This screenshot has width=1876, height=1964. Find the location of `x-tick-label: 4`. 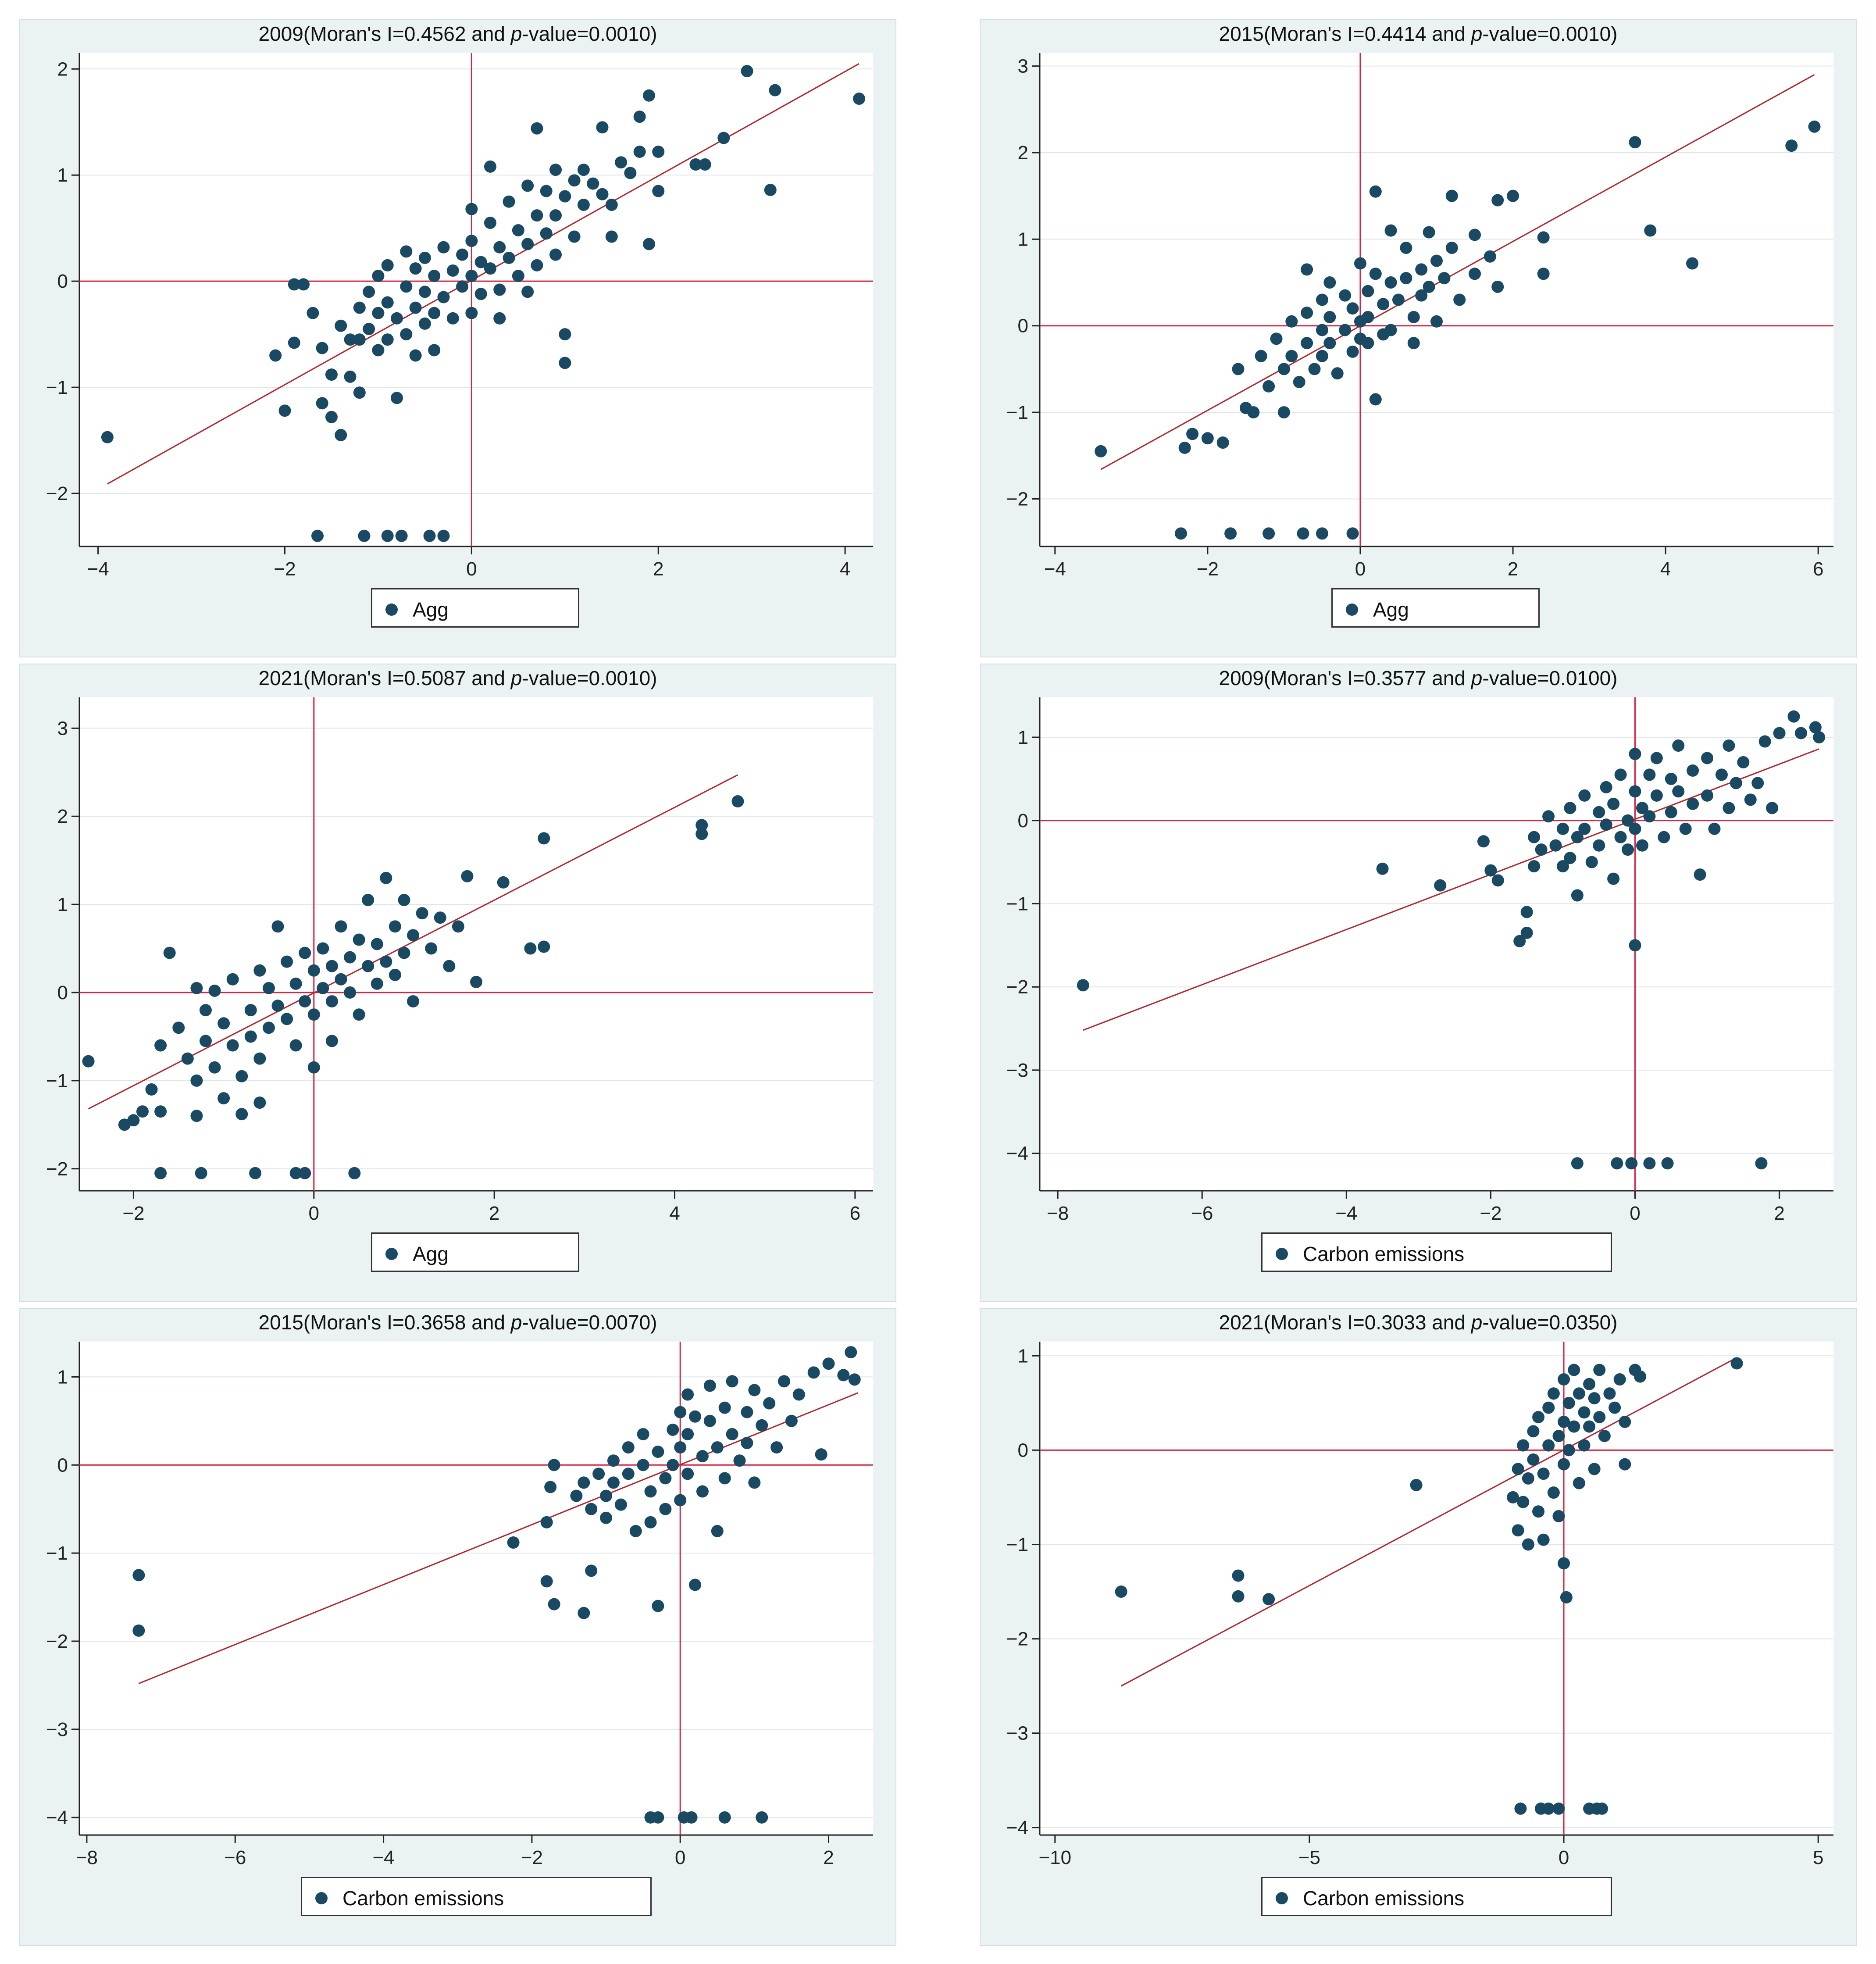

x-tick-label: 4 is located at coordinates (674, 1213).